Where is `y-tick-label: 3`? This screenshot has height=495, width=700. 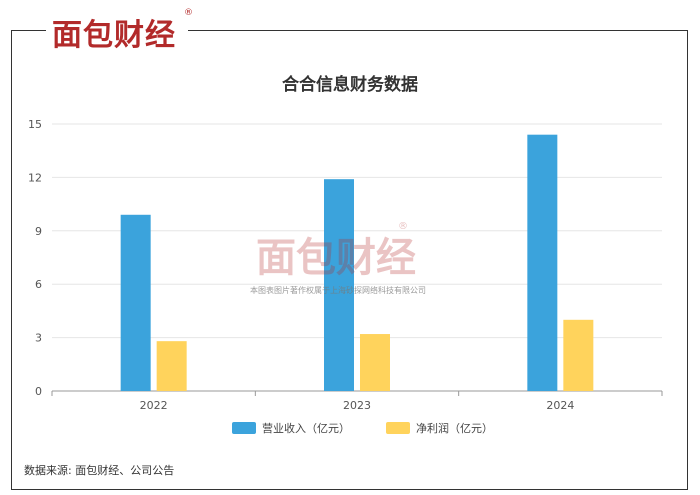 y-tick-label: 3 is located at coordinates (38, 338).